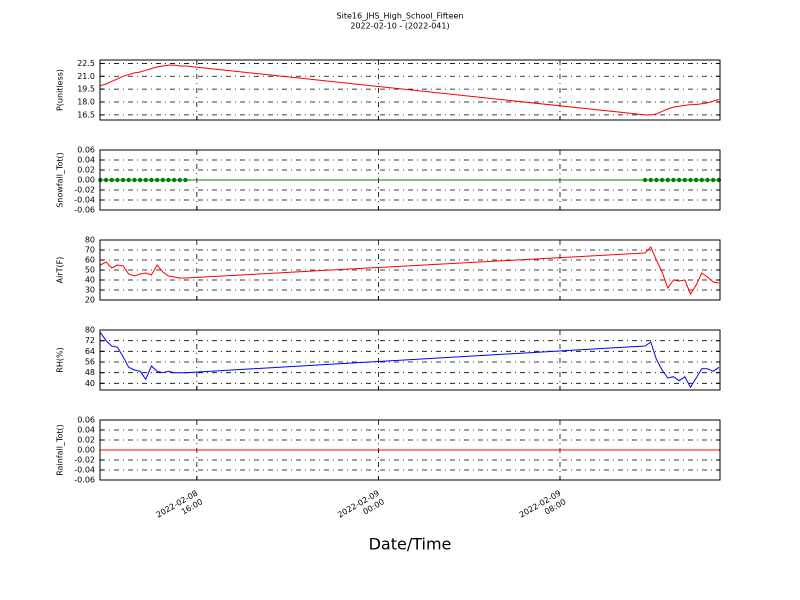 Image resolution: width=800 pixels, height=600 pixels. What do you see at coordinates (60, 270) in the screenshot?
I see `y-axis-label: AirT(F)` at bounding box center [60, 270].